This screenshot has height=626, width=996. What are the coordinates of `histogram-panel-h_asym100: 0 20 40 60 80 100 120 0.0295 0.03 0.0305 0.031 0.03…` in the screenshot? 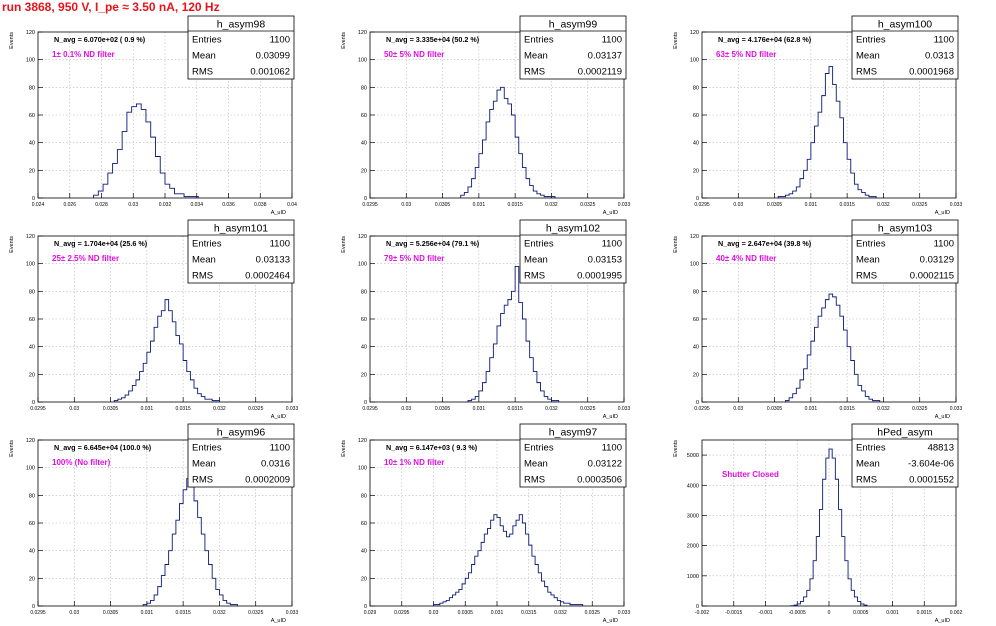 It's located at (830, 116).